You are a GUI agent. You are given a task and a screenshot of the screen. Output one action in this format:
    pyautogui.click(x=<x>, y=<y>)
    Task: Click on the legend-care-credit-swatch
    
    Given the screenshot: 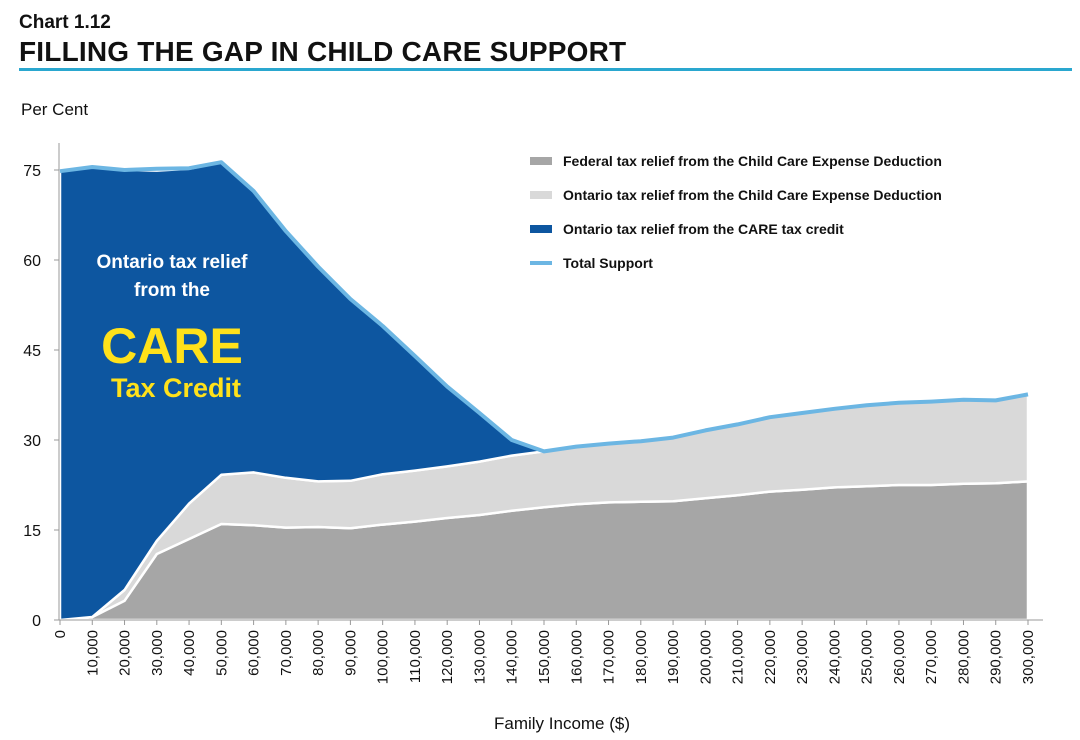 What is the action you would take?
    pyautogui.click(x=541, y=229)
    